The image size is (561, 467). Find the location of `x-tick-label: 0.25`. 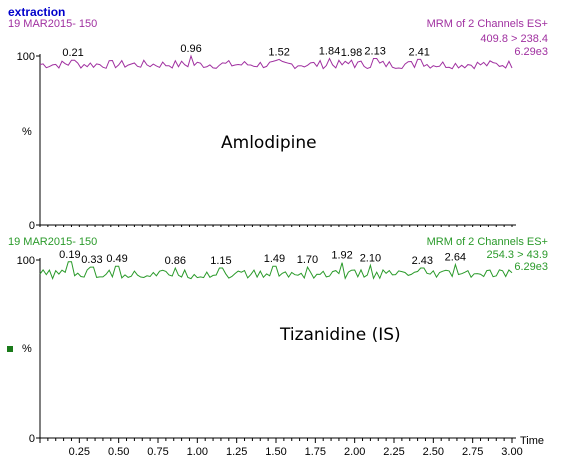

x-tick-label: 0.25 is located at coordinates (79, 452).